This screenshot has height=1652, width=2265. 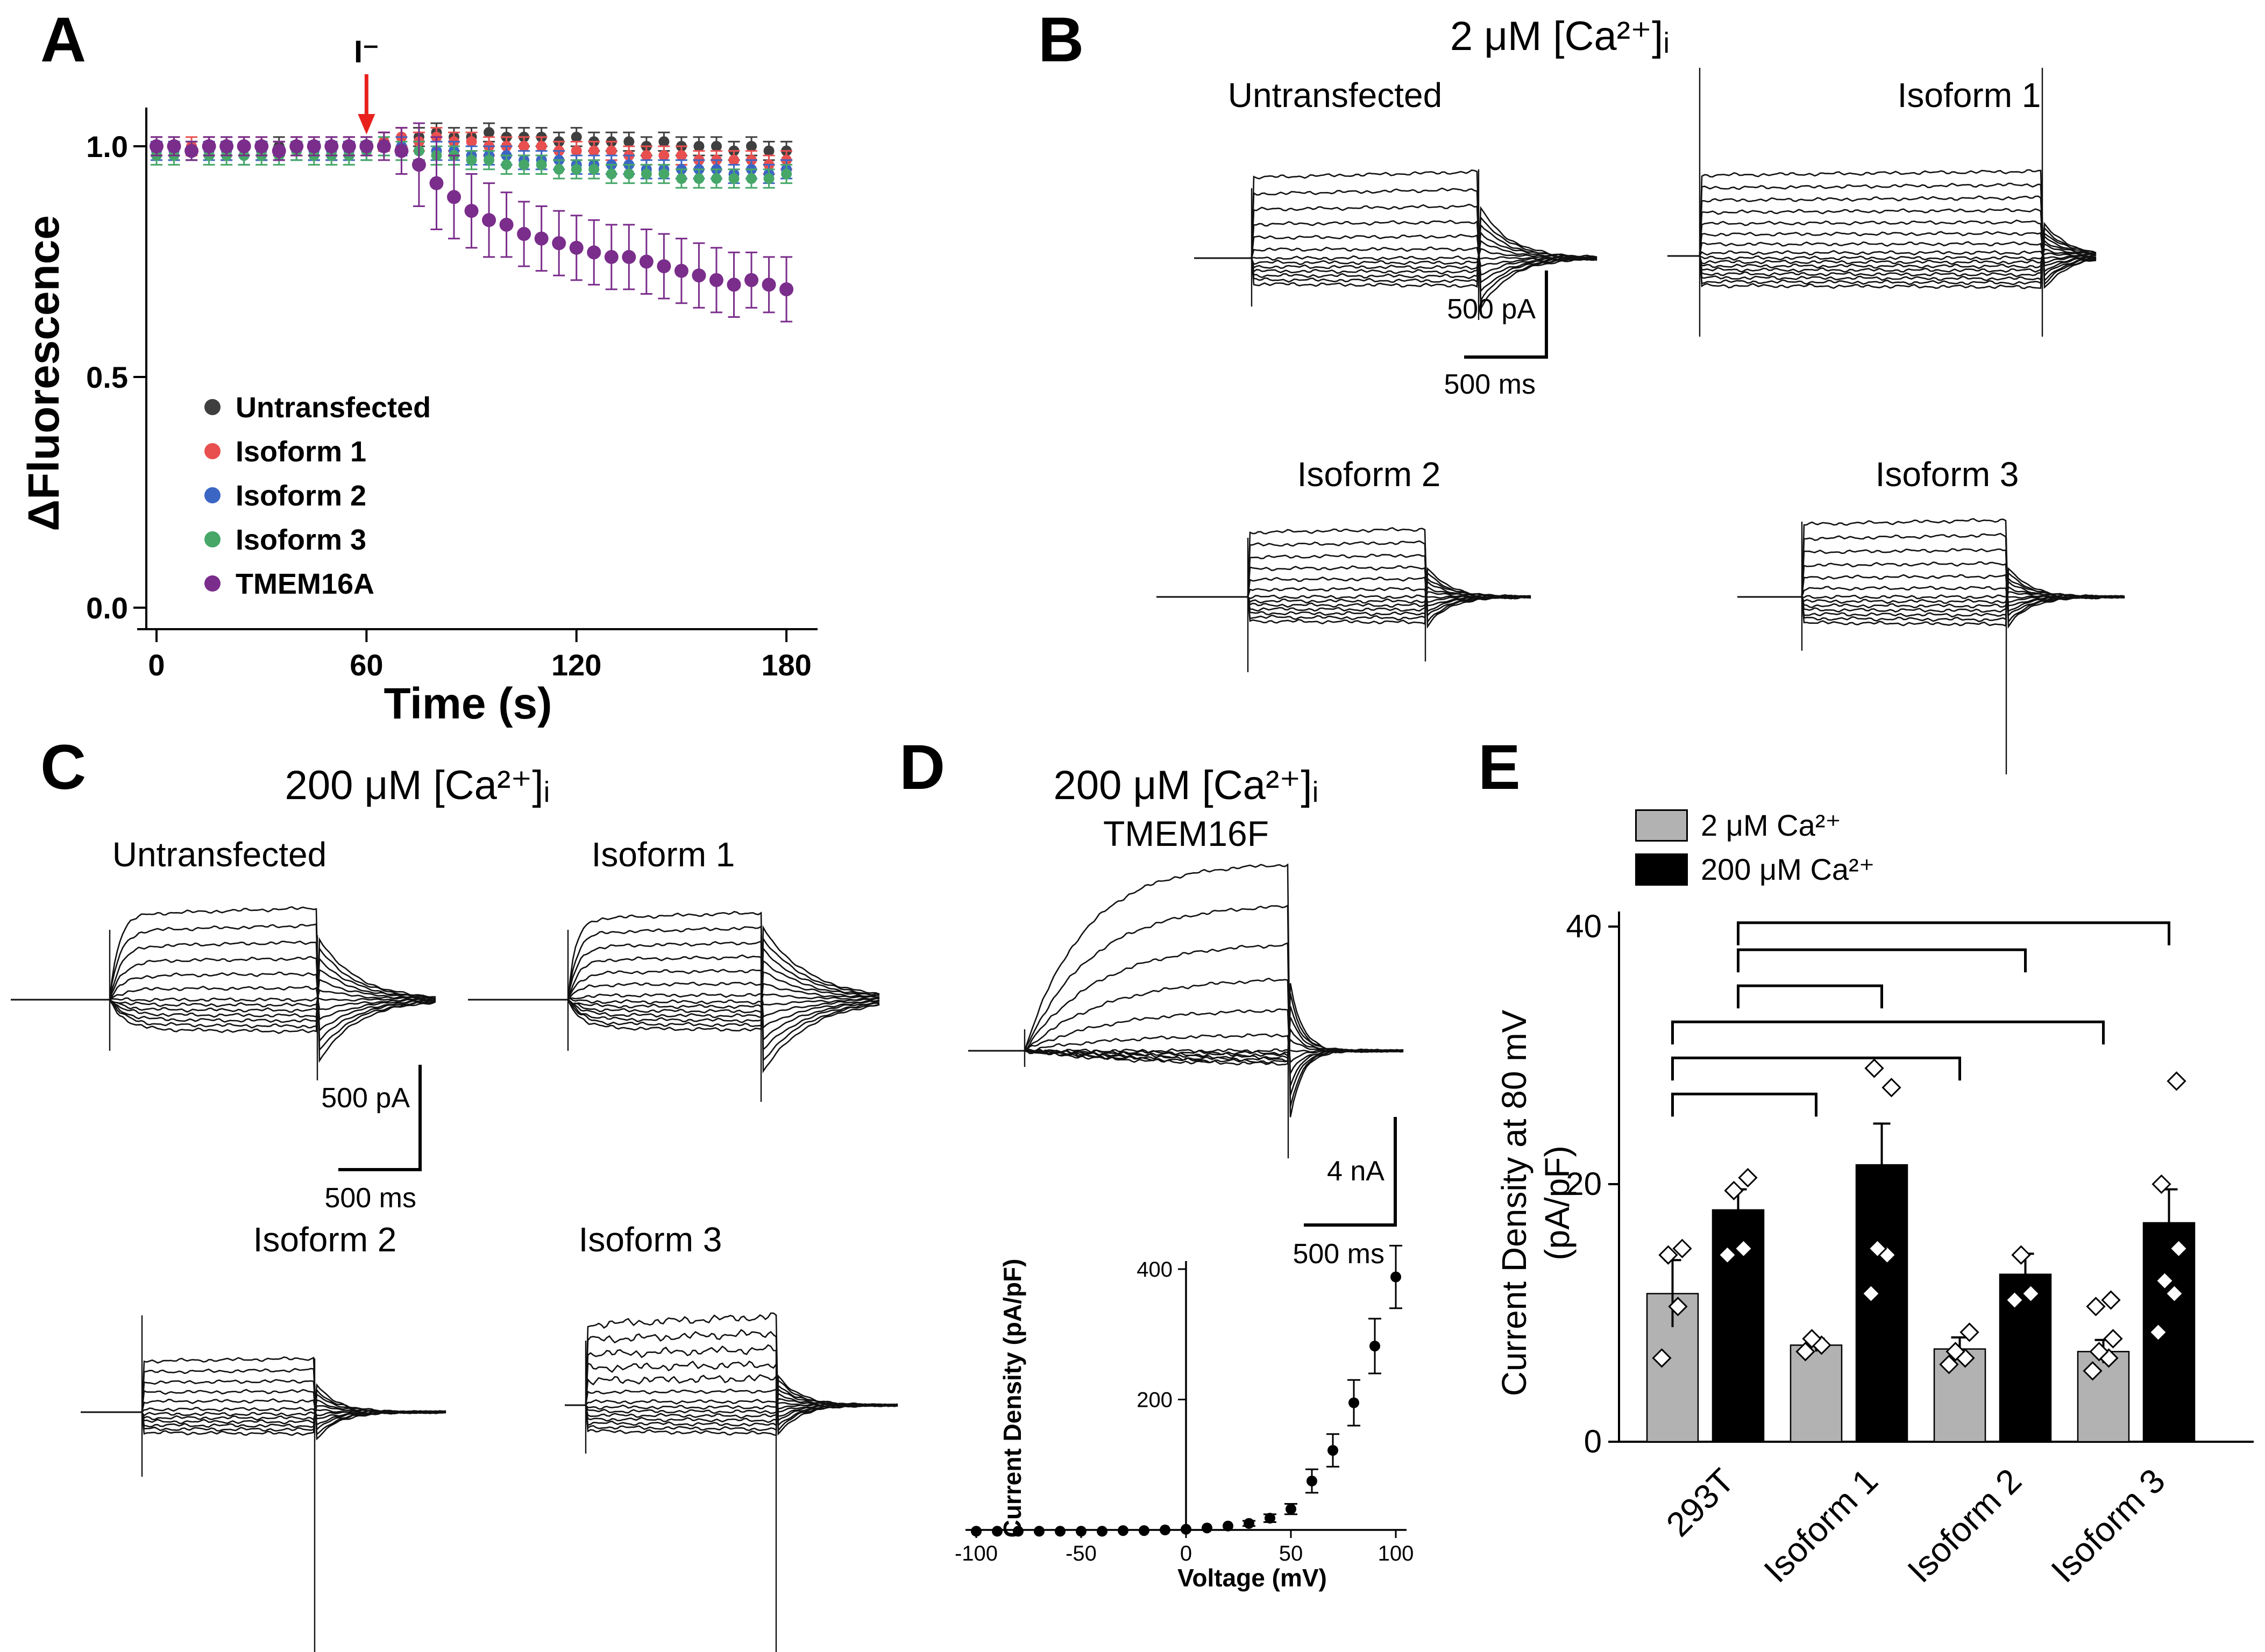 I want to click on traces-b-isoform3, so click(x=1931, y=646).